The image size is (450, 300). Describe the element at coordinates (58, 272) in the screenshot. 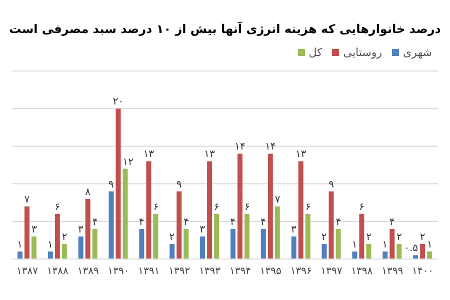

I see `x-tick-label: ۱۳۸۸` at that location.